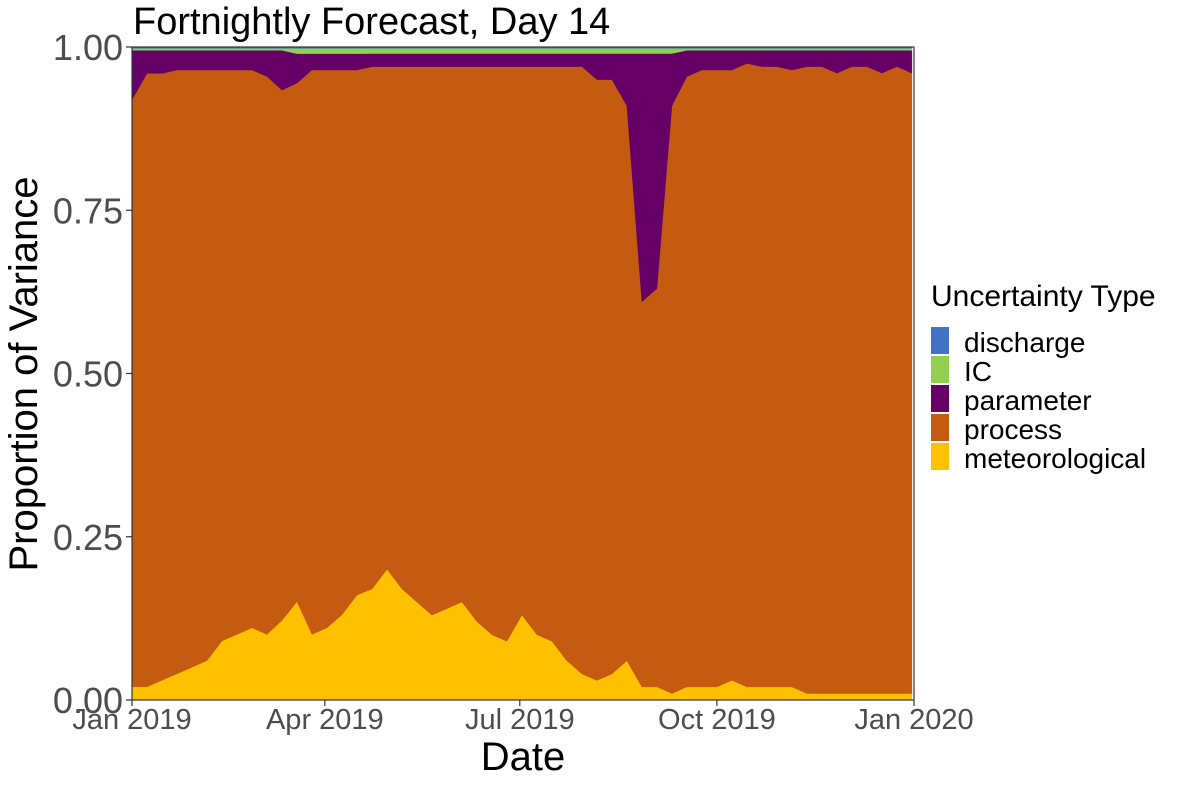 The height and width of the screenshot is (790, 1200). I want to click on x-tick-label: Jan 2020, so click(913, 720).